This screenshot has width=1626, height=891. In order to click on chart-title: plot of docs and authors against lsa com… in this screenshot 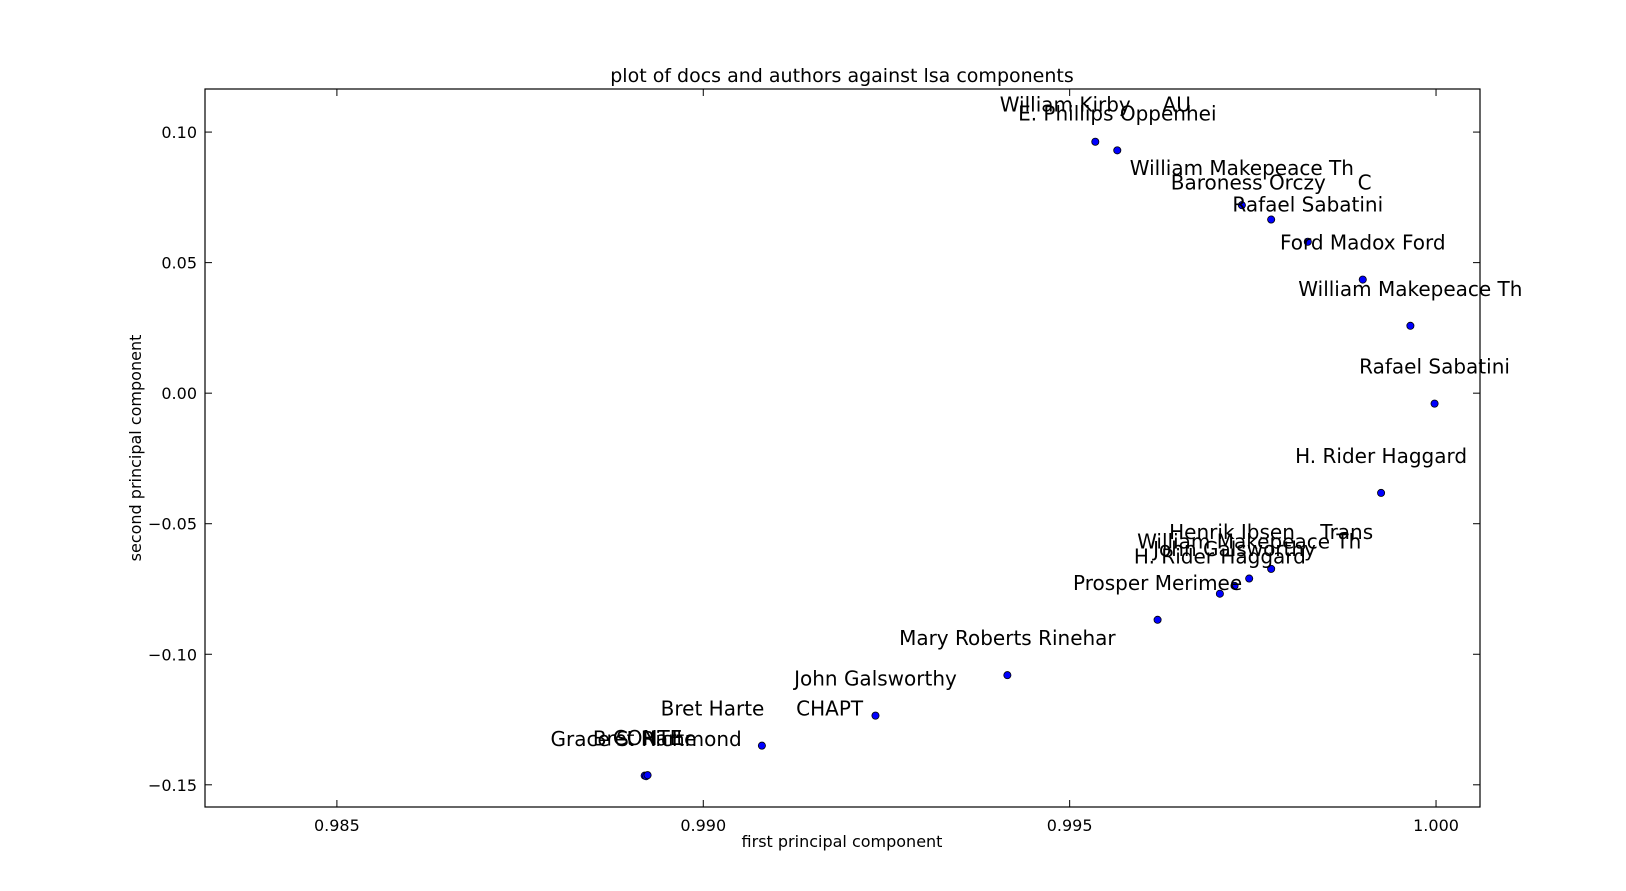, I will do `click(842, 76)`.